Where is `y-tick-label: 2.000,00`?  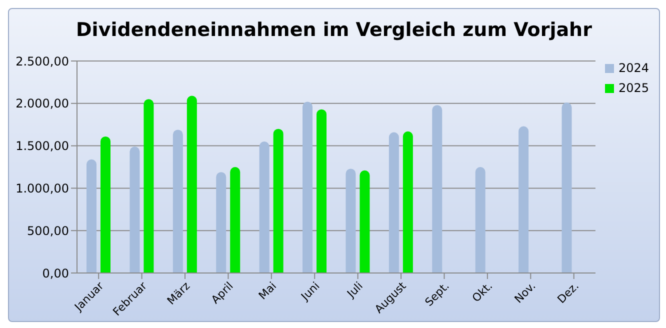 y-tick-label: 2.000,00 is located at coordinates (42, 103).